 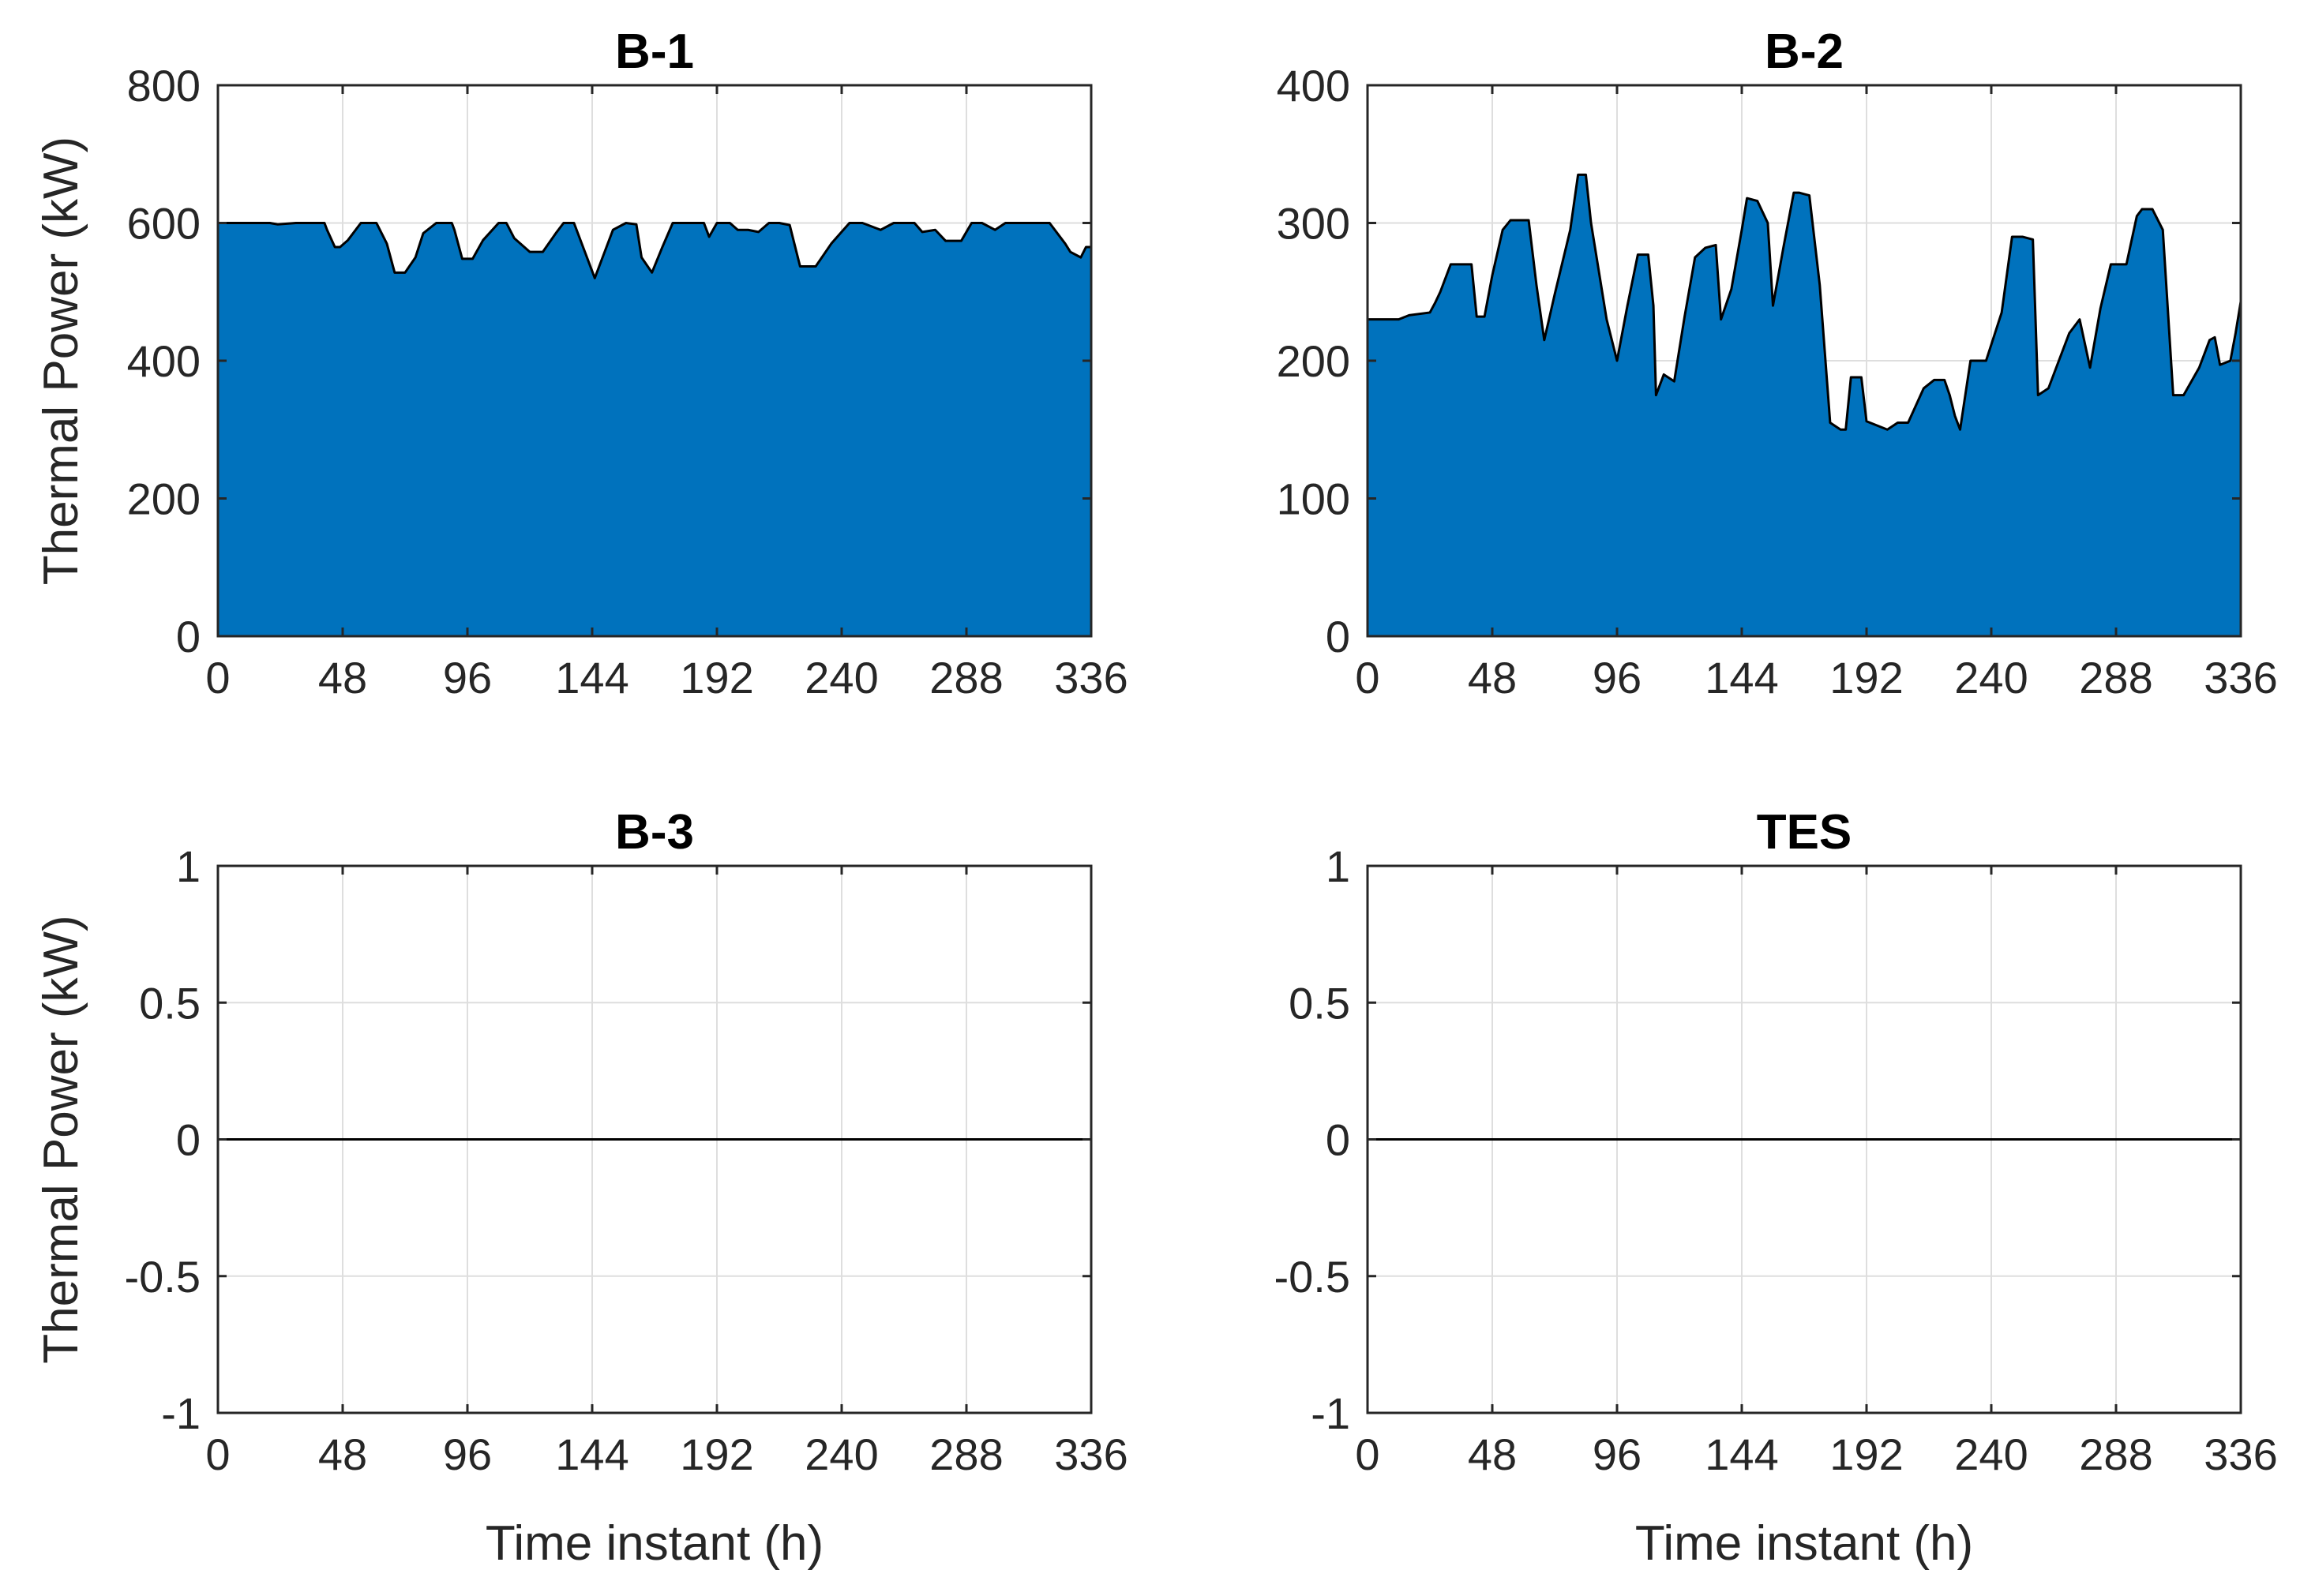 I want to click on chart-title: B-2, so click(x=1804, y=51).